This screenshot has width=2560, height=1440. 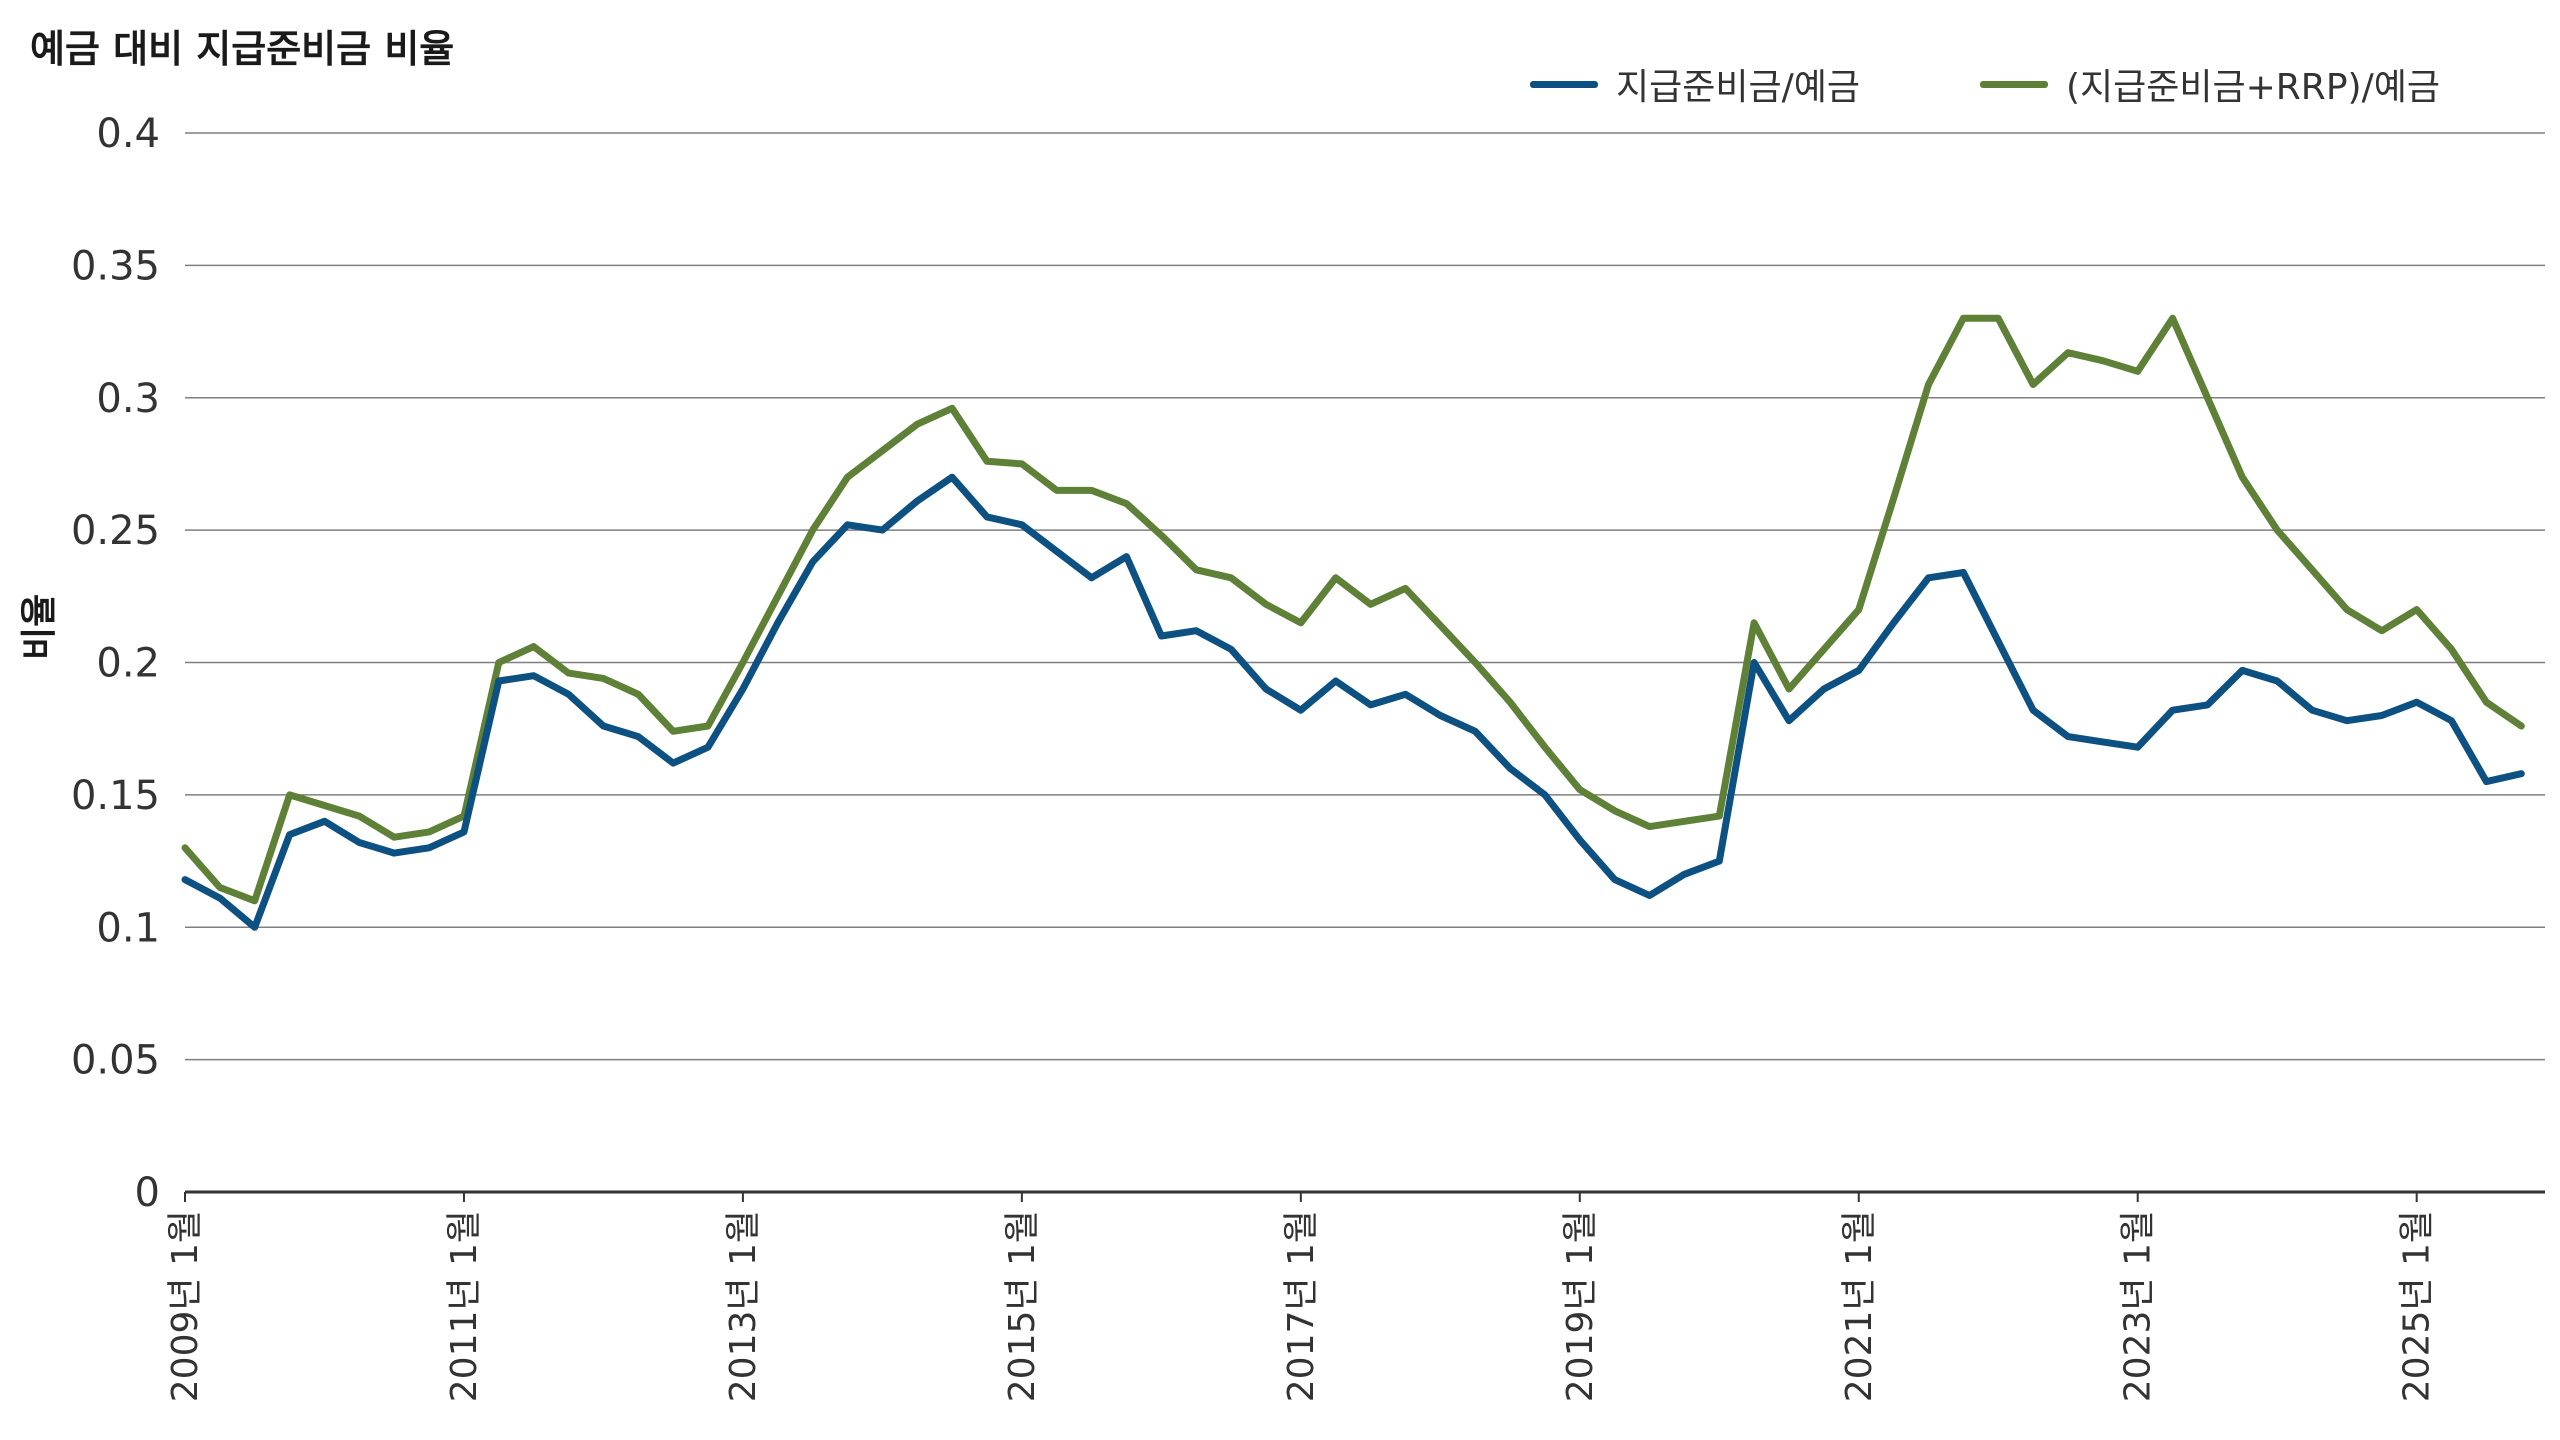 I want to click on x-tick-label: 2023년 1월, so click(x=2138, y=1306).